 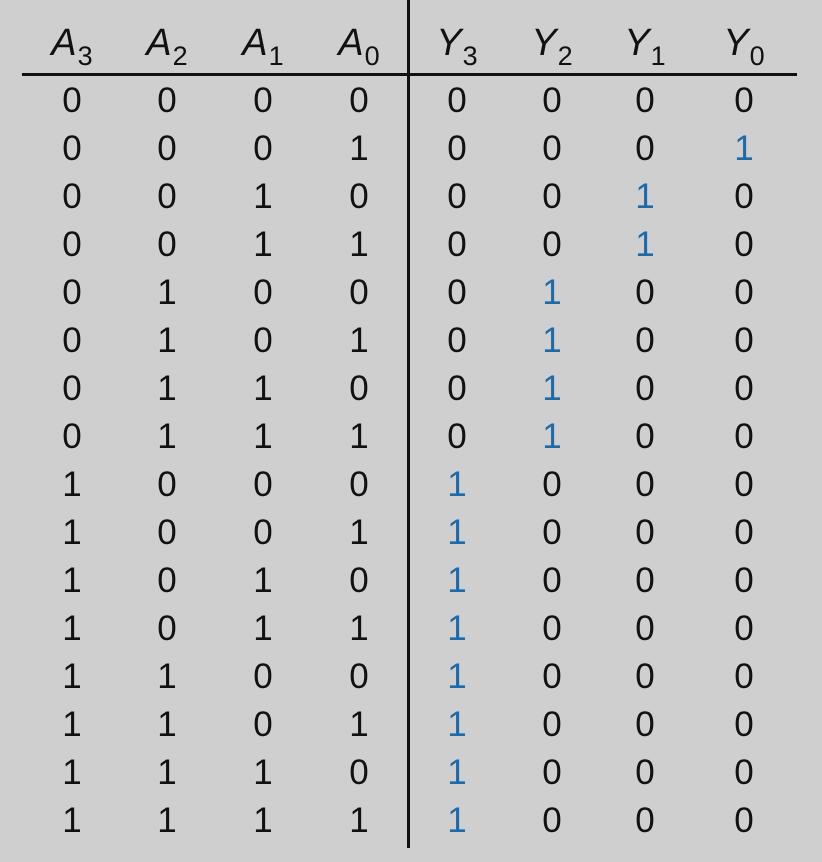 I want to click on header-y2: Y2, so click(x=552, y=43).